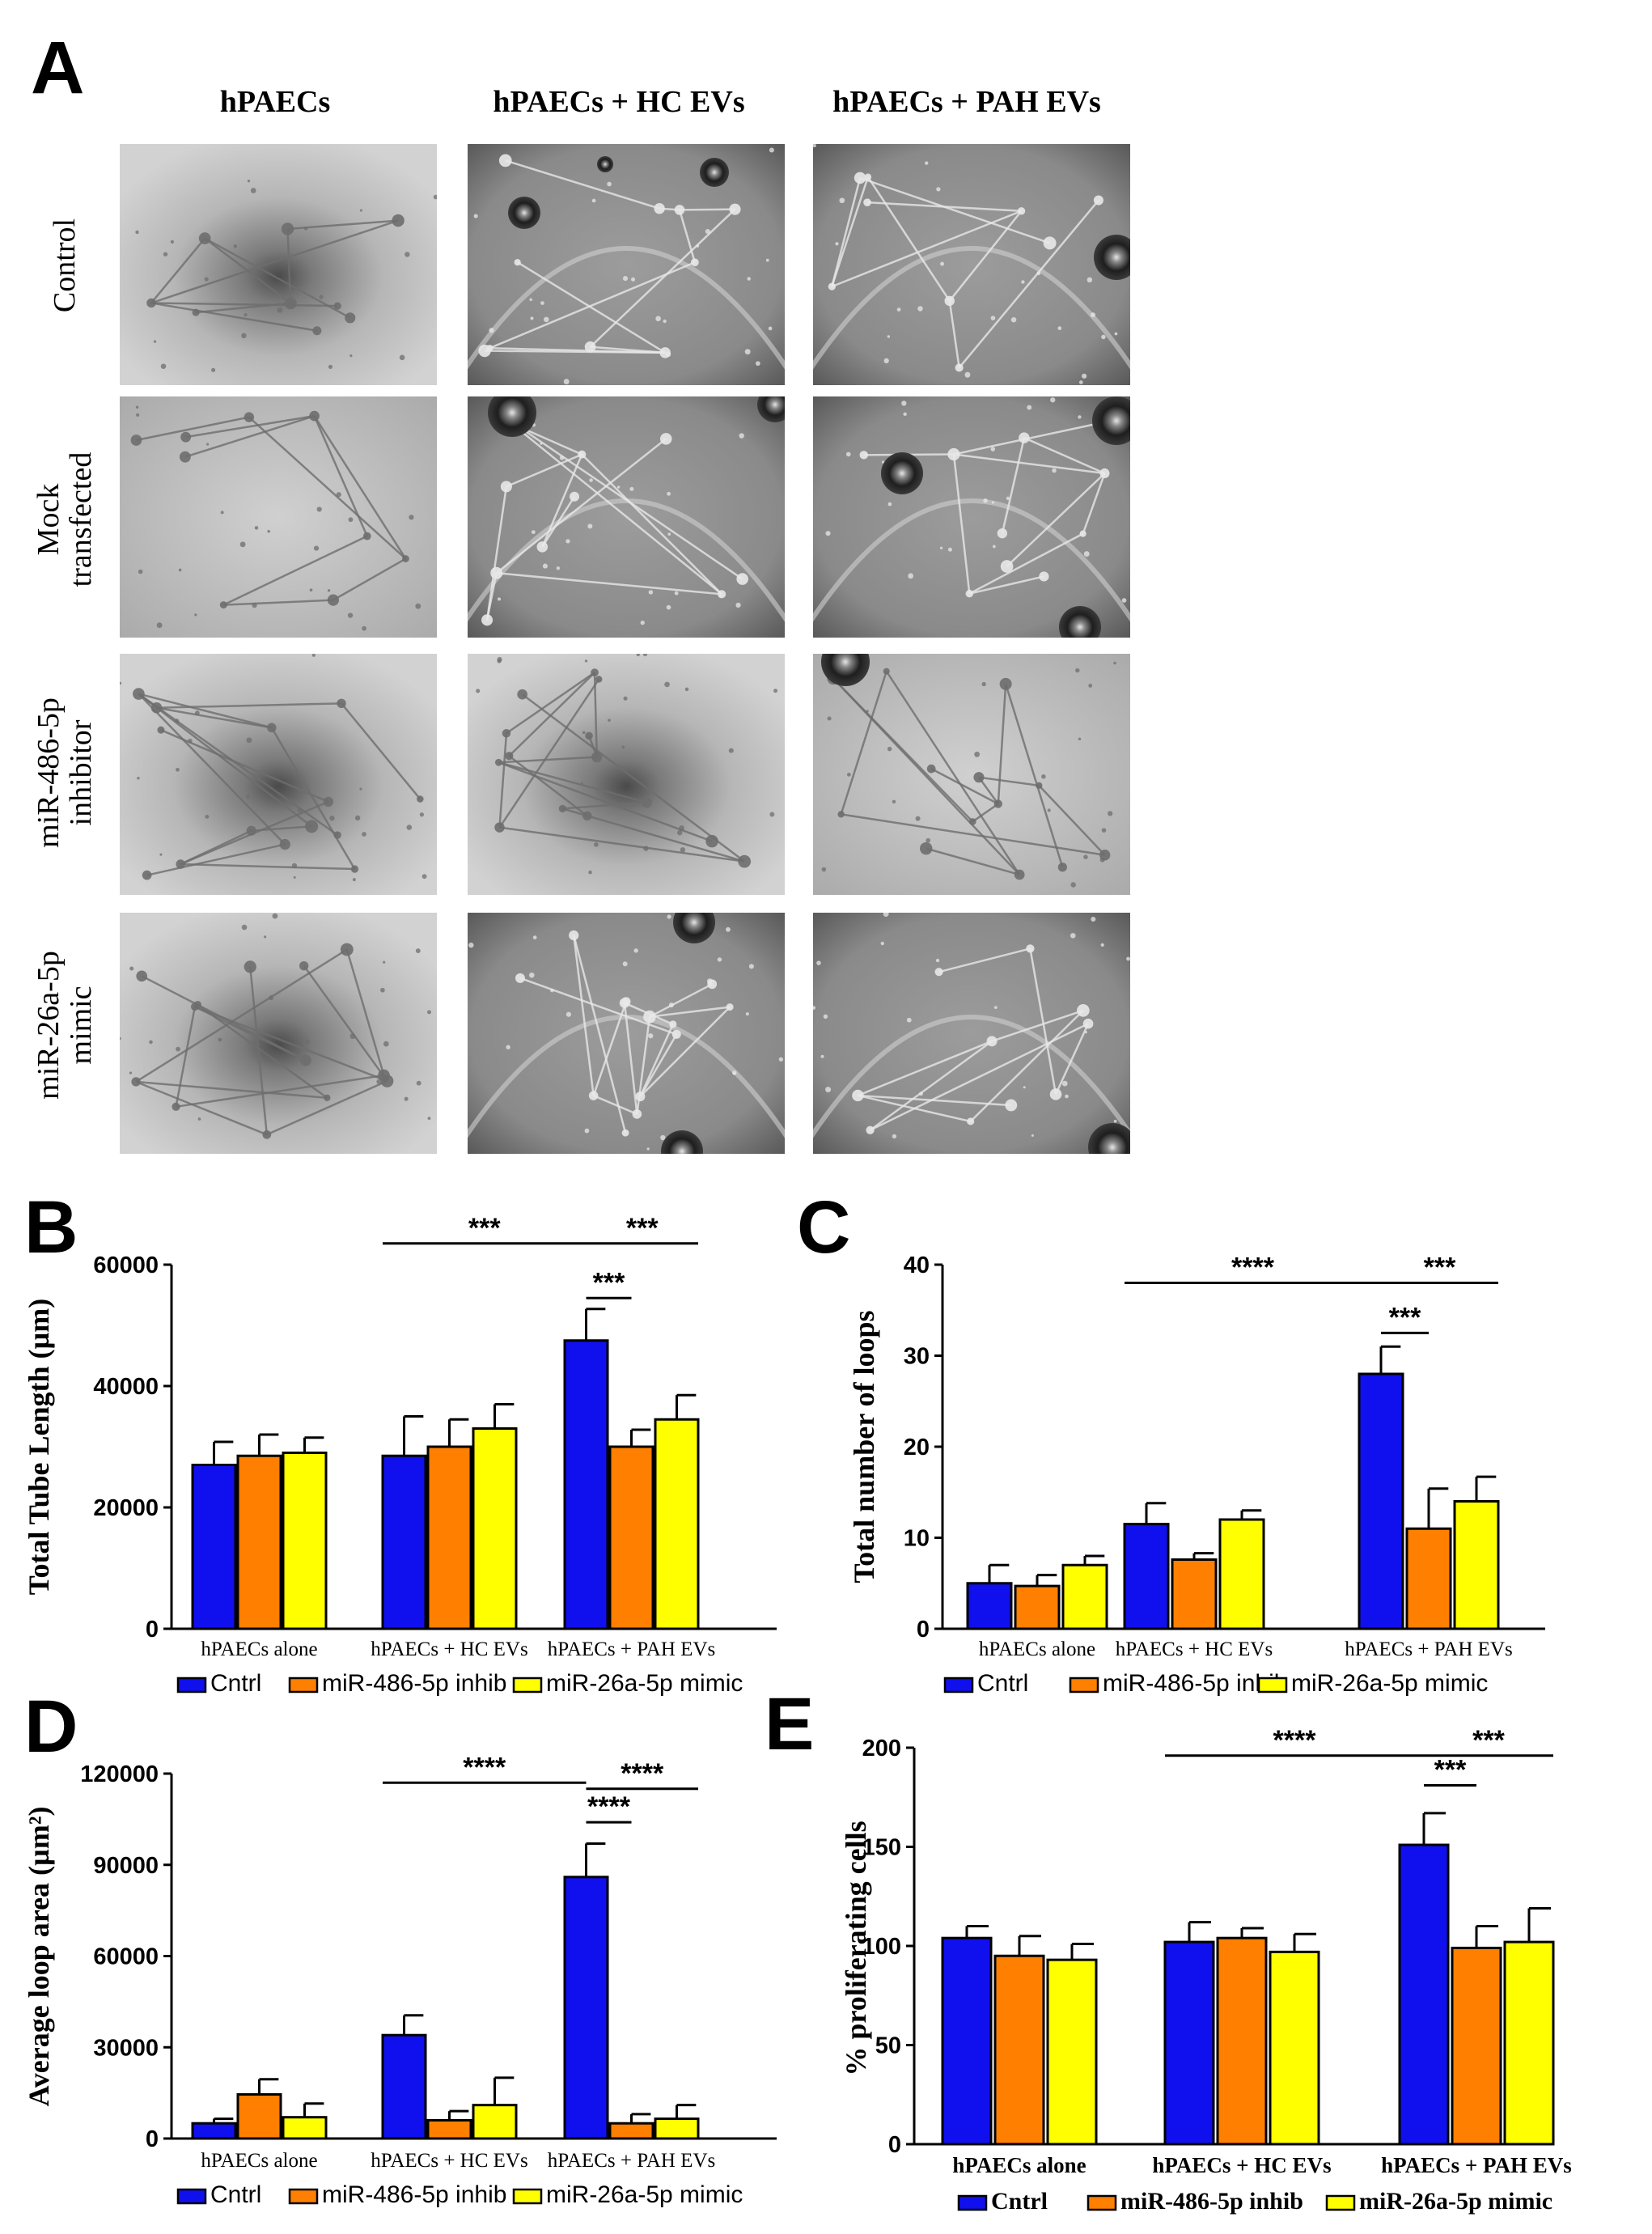 The image size is (1652, 2234). I want to click on y-tick-label: 40000, so click(126, 1387).